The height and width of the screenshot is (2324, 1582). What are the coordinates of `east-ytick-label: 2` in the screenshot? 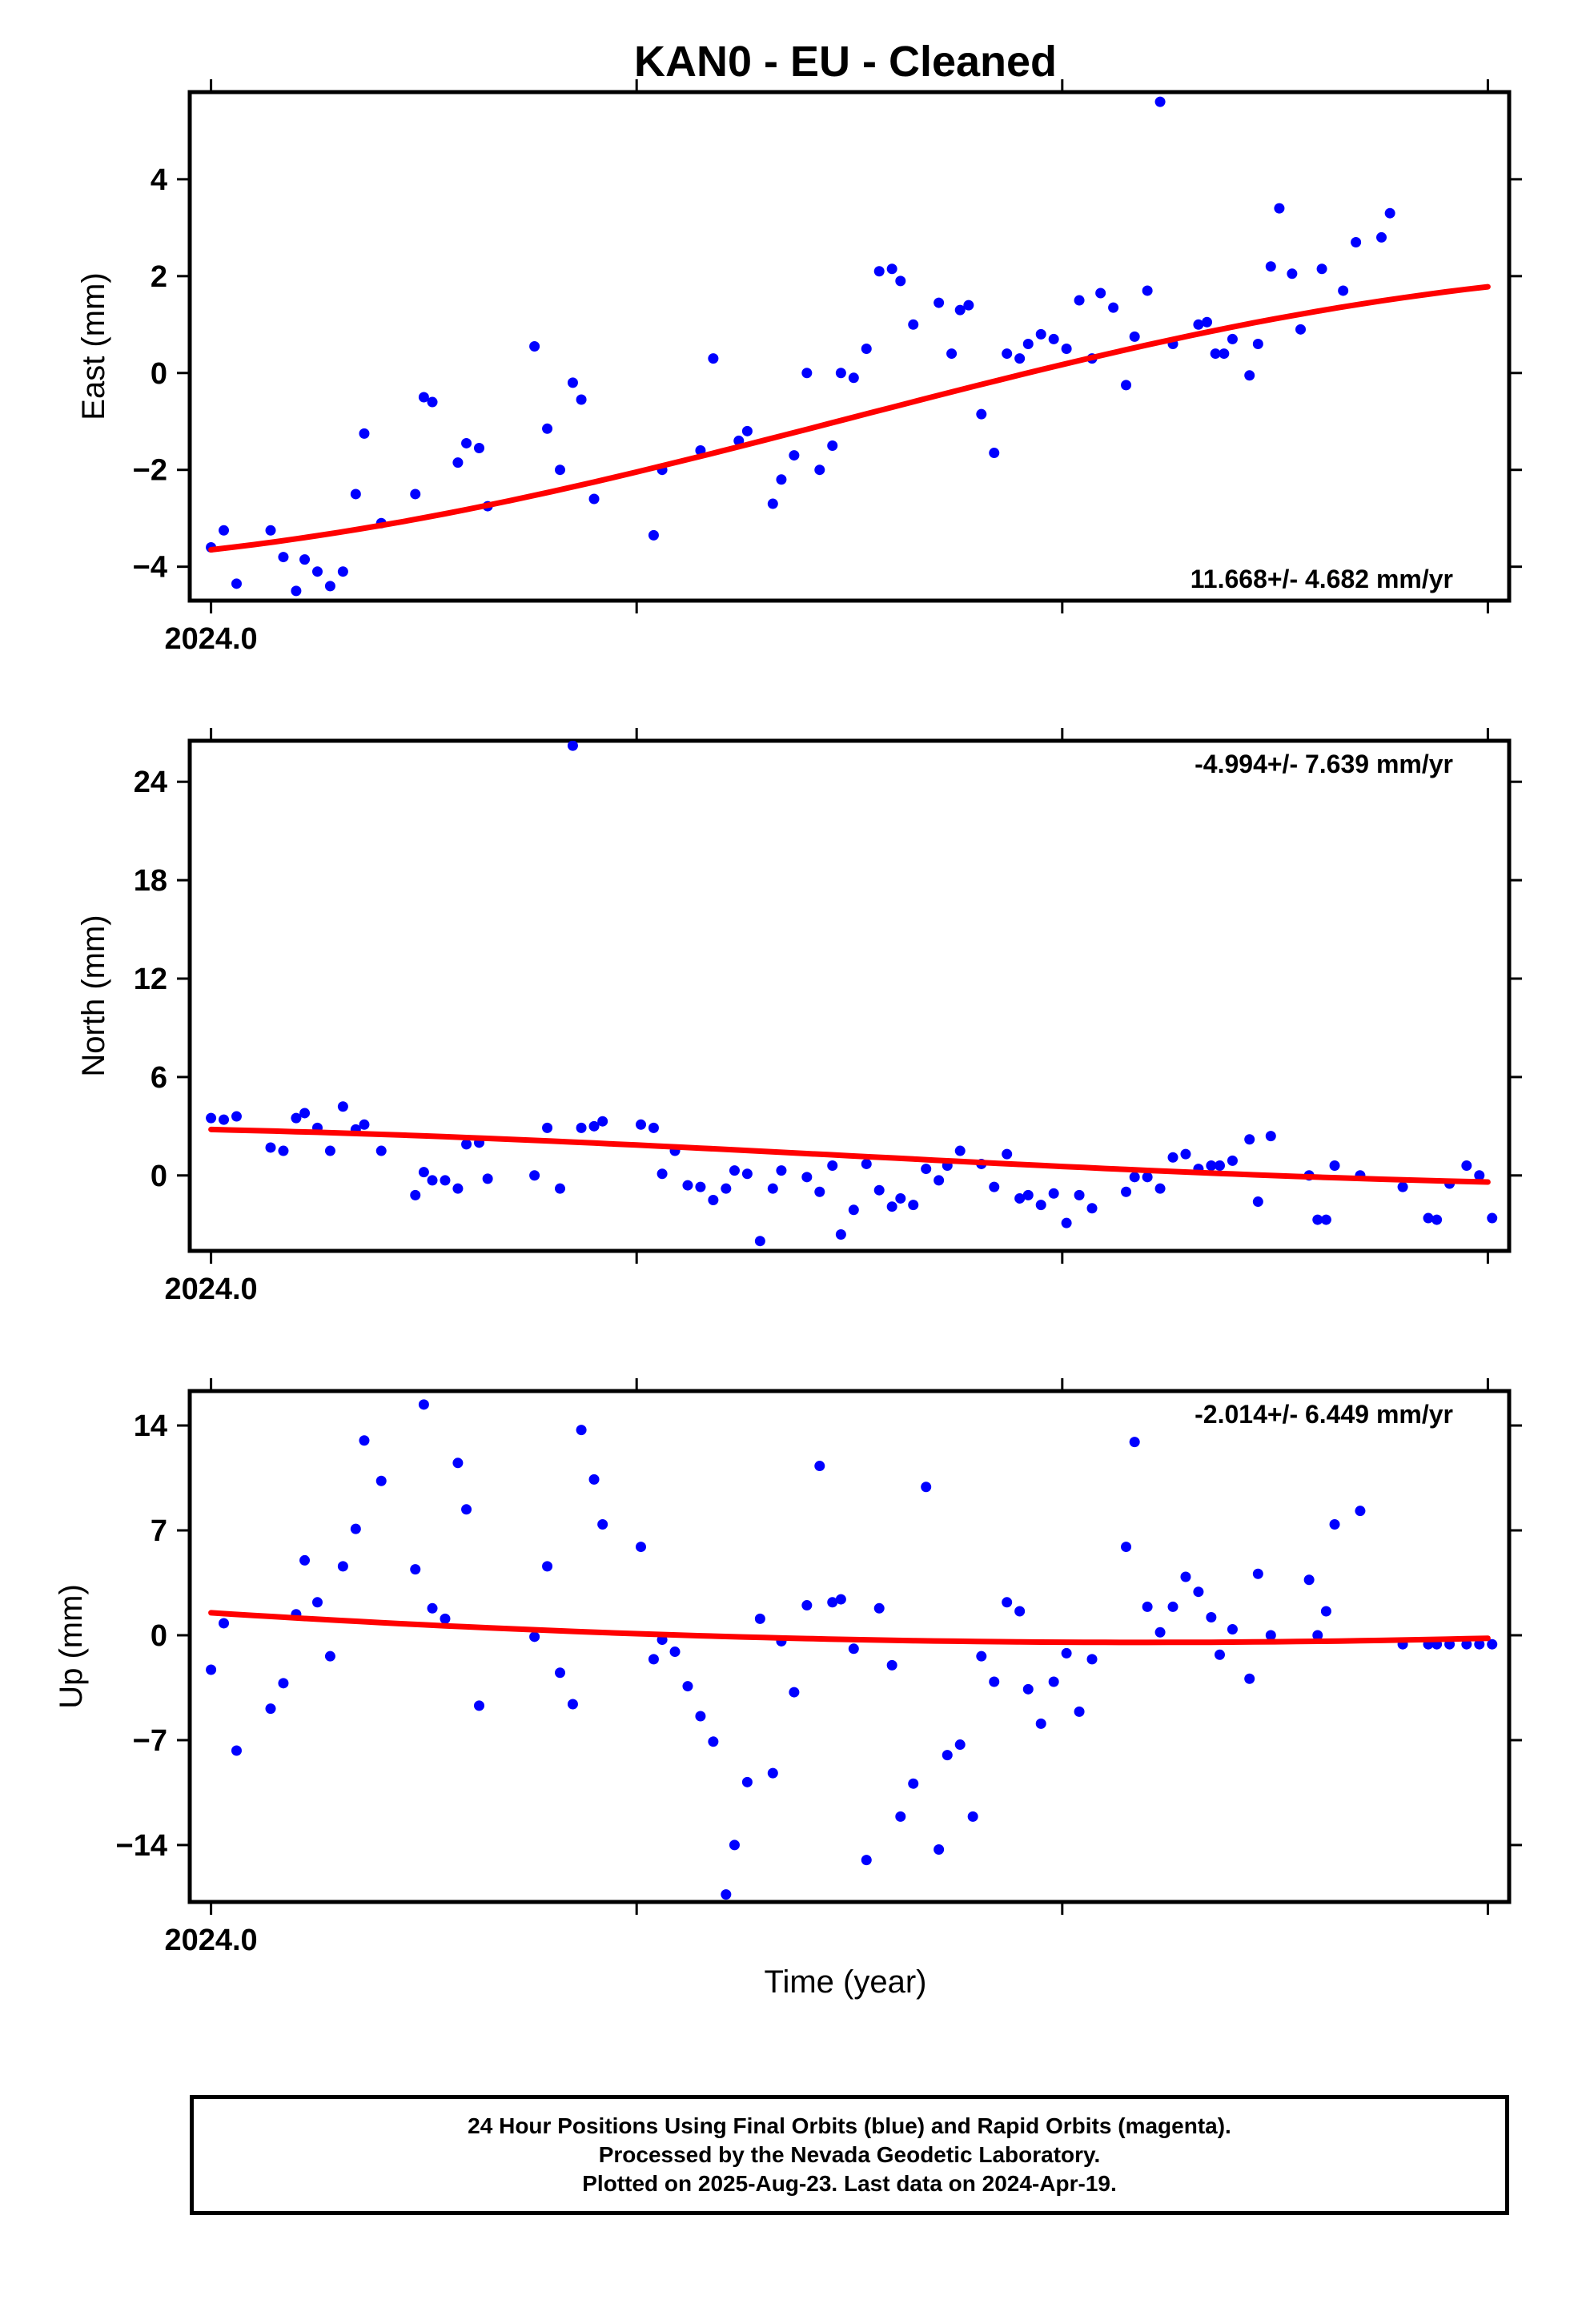 It's located at (159, 277).